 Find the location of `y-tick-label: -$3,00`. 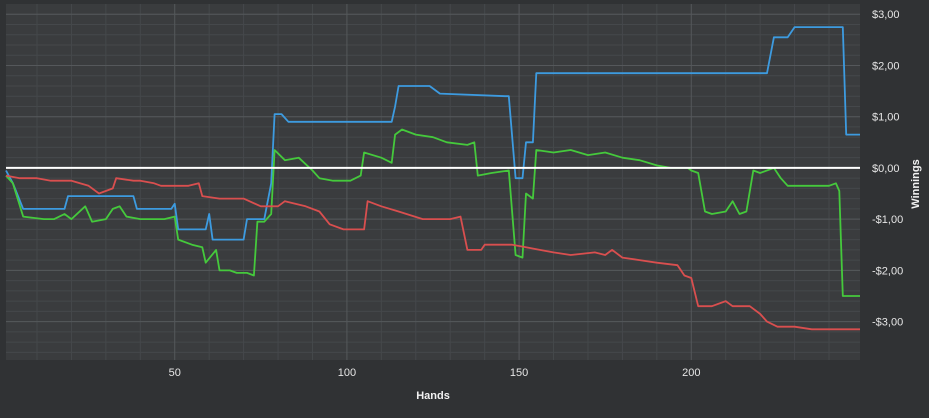

y-tick-label: -$3,00 is located at coordinates (887, 323).